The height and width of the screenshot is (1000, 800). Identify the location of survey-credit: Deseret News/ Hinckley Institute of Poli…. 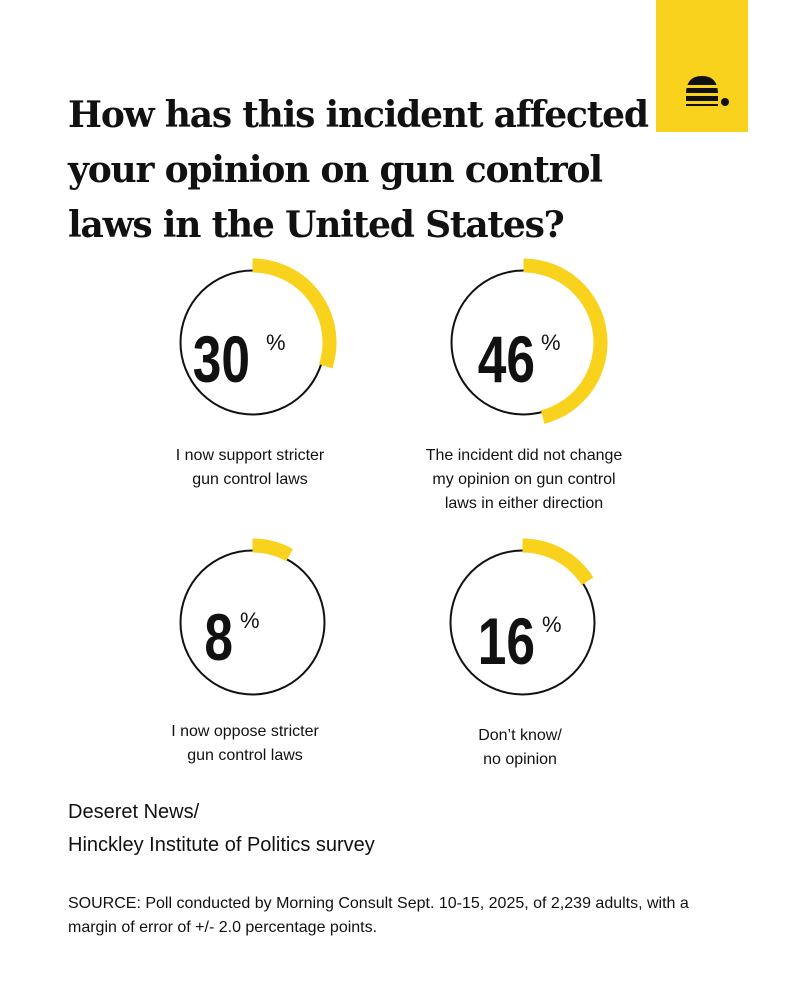
(221, 829).